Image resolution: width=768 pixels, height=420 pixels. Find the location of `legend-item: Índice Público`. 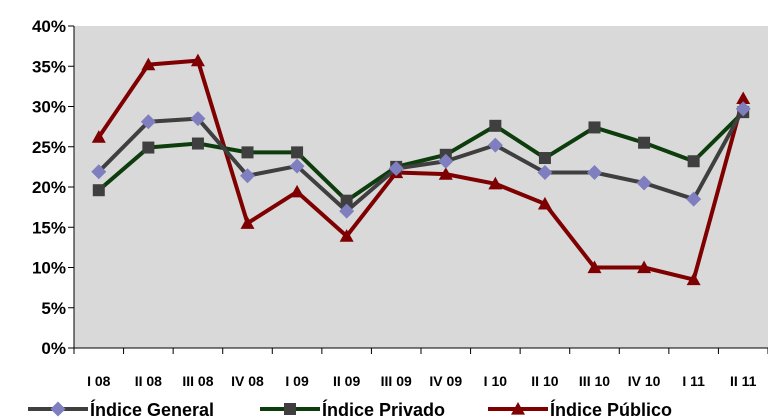

legend-item: Índice Público is located at coordinates (580, 409).